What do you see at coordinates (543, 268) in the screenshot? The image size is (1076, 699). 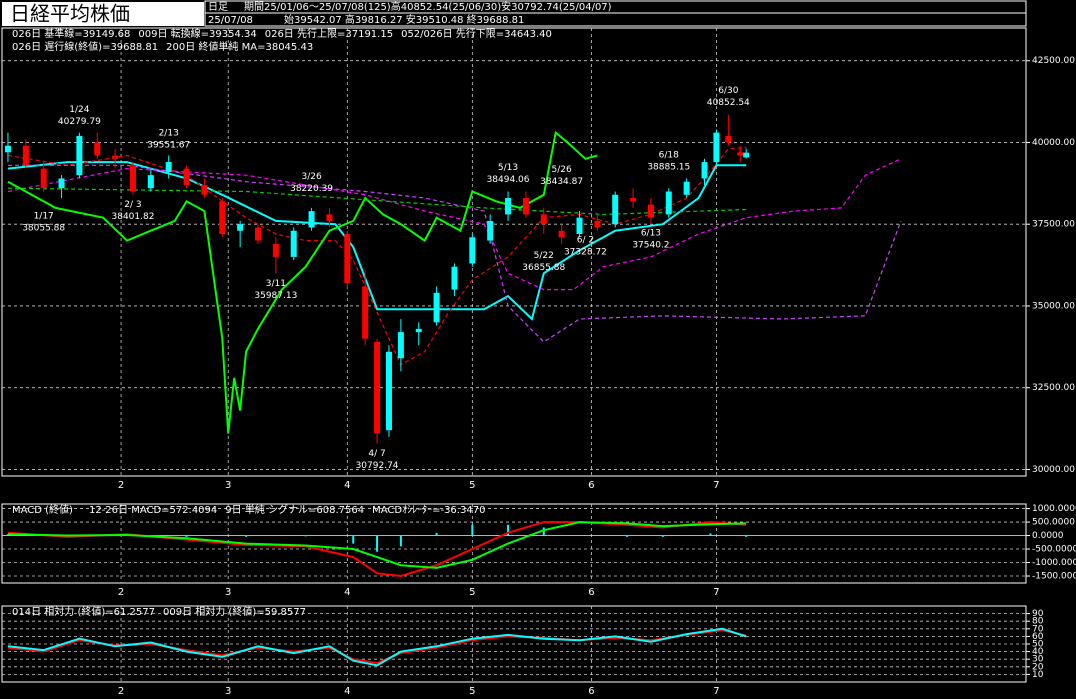 I see `low-value: 36855.88` at bounding box center [543, 268].